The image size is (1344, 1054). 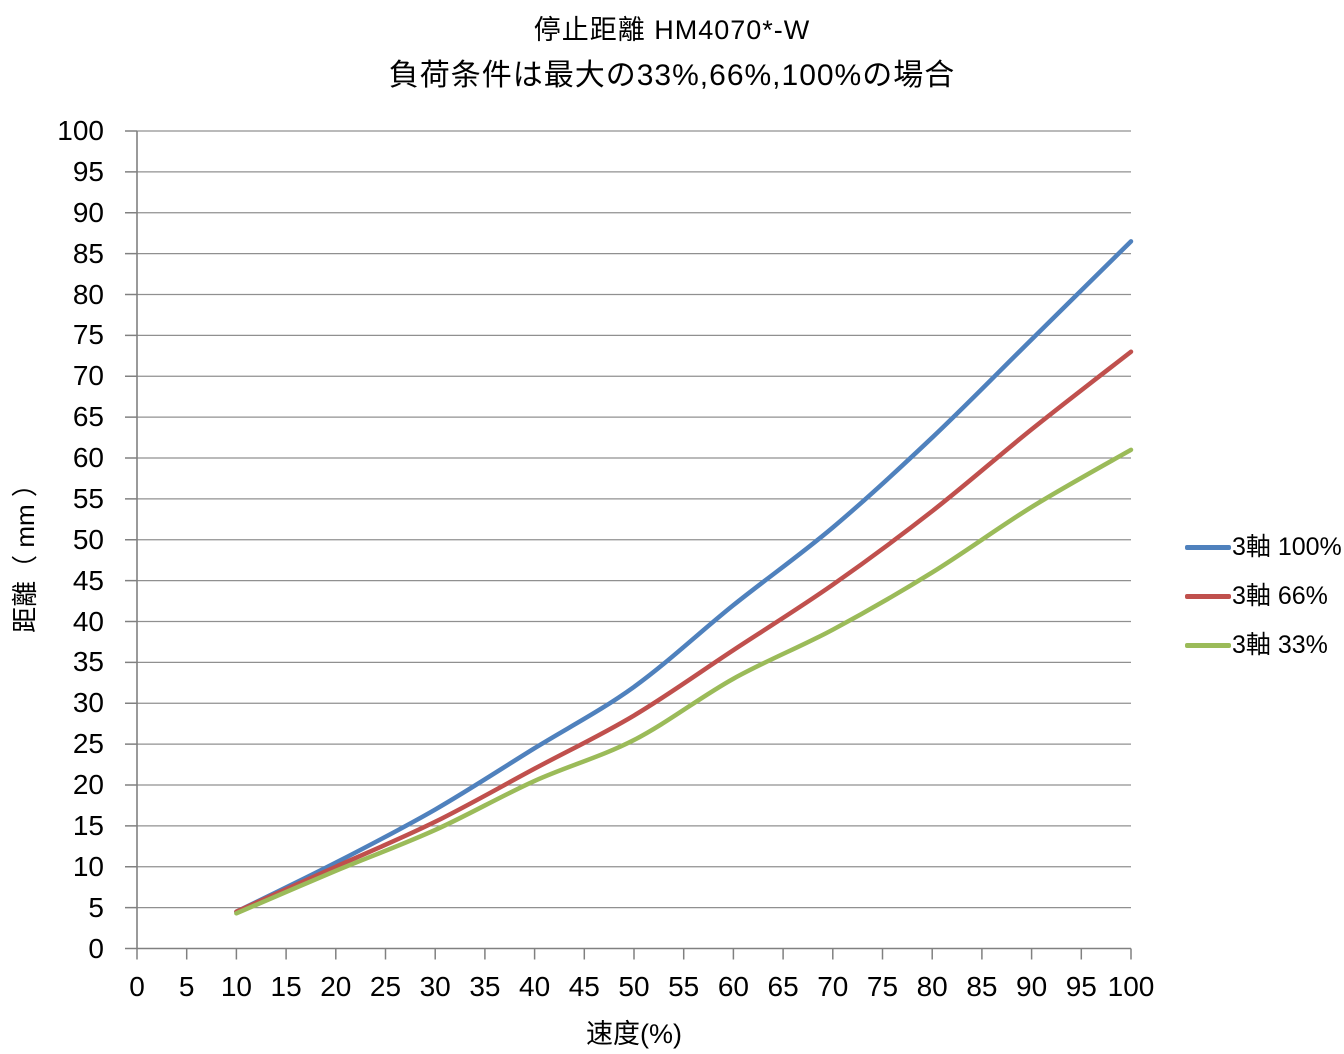 What do you see at coordinates (88, 457) in the screenshot?
I see `y-tick-label-60: 60` at bounding box center [88, 457].